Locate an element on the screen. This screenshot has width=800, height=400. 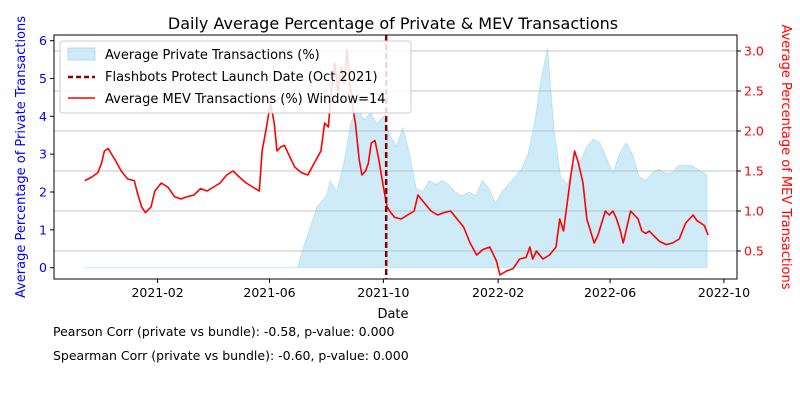
x-tick-label: 2022-02 is located at coordinates (498, 292).